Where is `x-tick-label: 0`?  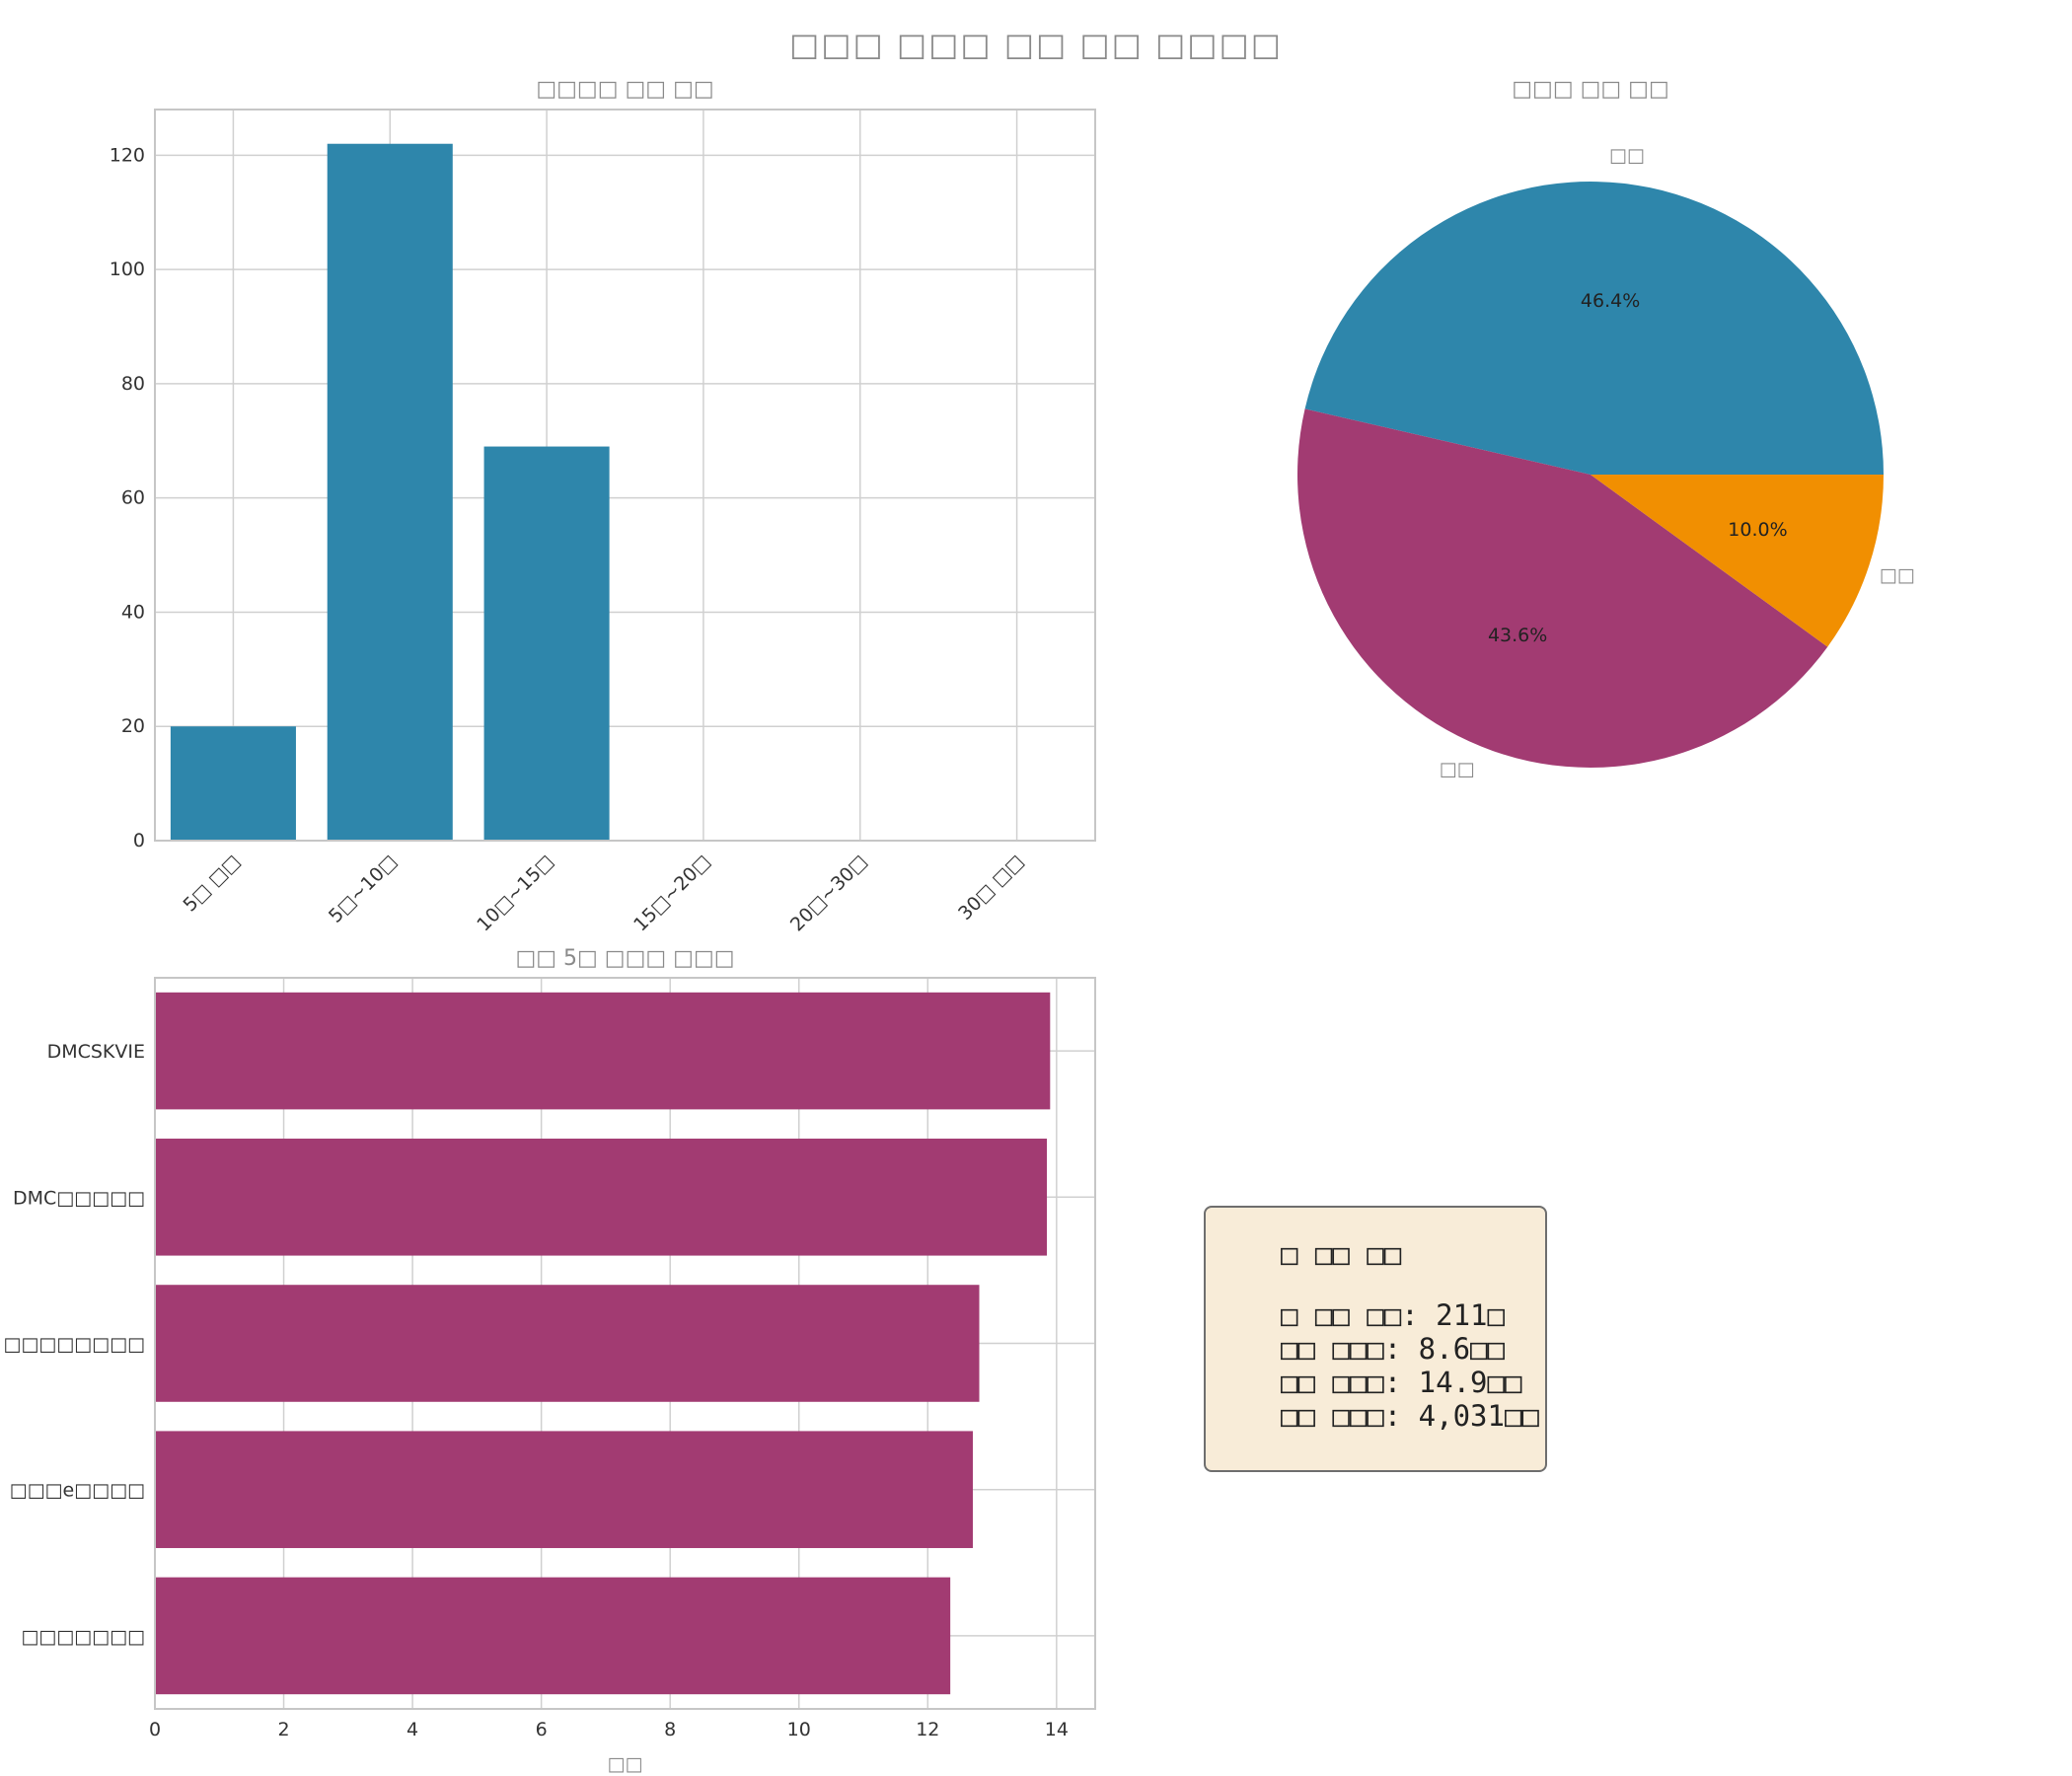
x-tick-label: 0 is located at coordinates (155, 1729).